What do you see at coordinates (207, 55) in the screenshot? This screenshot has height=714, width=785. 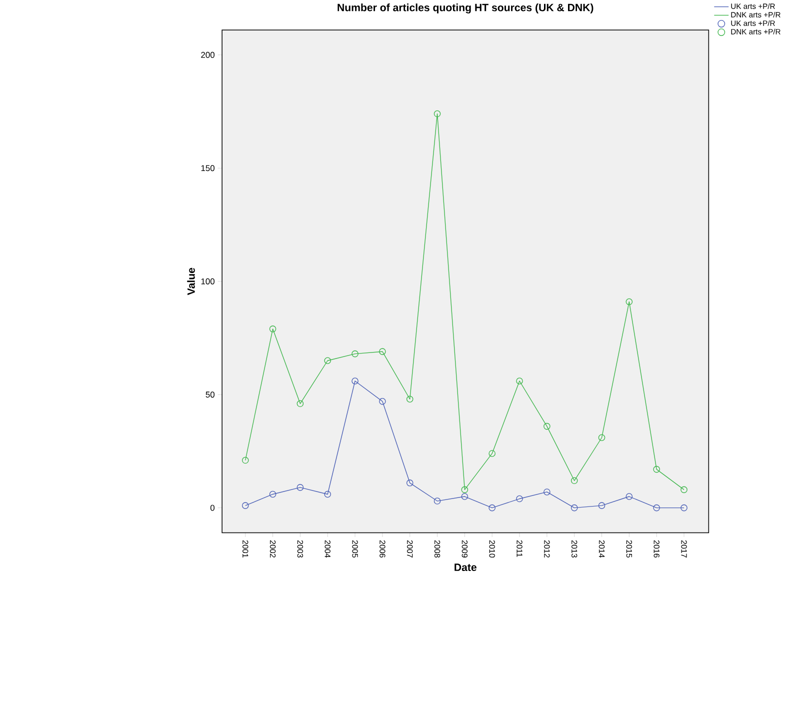 I see `y-tick-label: 200` at bounding box center [207, 55].